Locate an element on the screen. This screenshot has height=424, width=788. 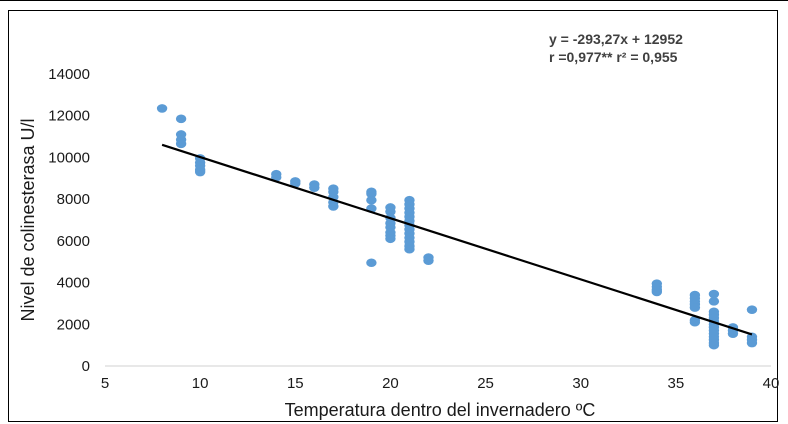
y-axis-title: Nivel de colinesterasa U/l is located at coordinates (28, 219).